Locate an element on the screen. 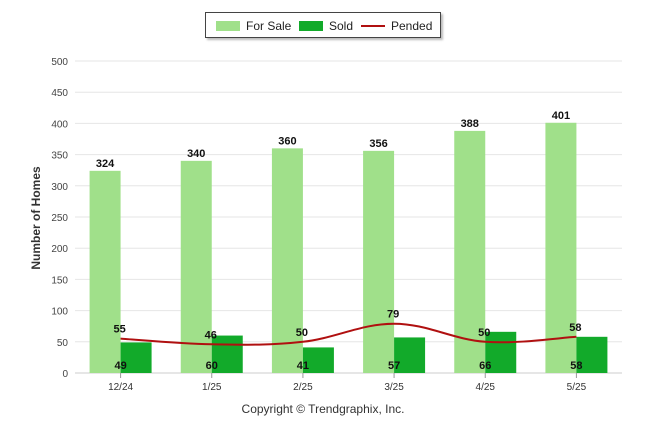  data-label-for-sale: 340 is located at coordinates (196, 154).